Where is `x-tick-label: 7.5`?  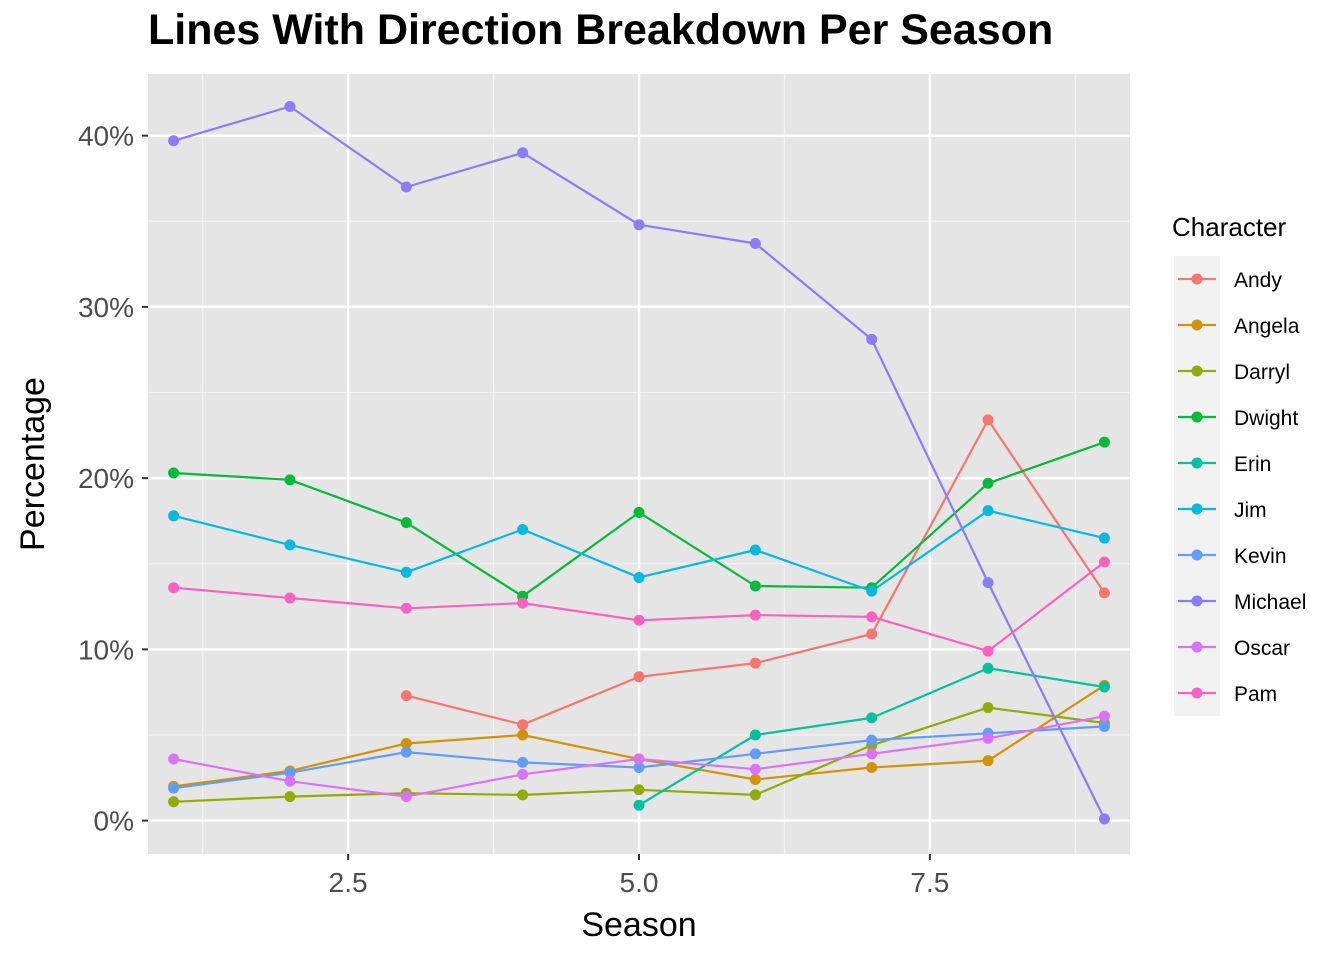
x-tick-label: 7.5 is located at coordinates (929, 882).